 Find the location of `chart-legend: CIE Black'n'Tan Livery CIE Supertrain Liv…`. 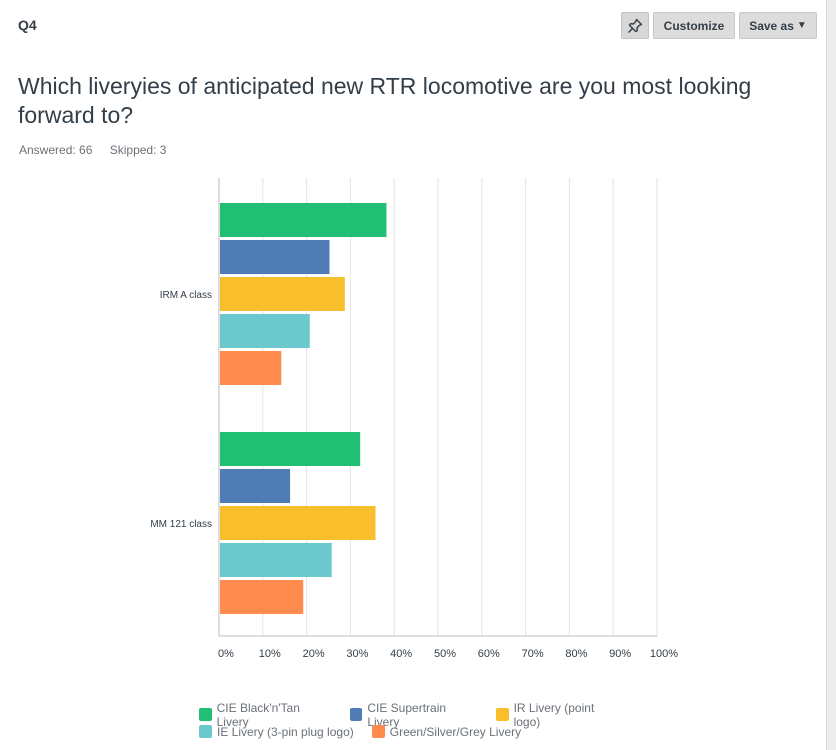

chart-legend: CIE Black'n'Tan Livery CIE Supertrain Liv… is located at coordinates (419, 720).